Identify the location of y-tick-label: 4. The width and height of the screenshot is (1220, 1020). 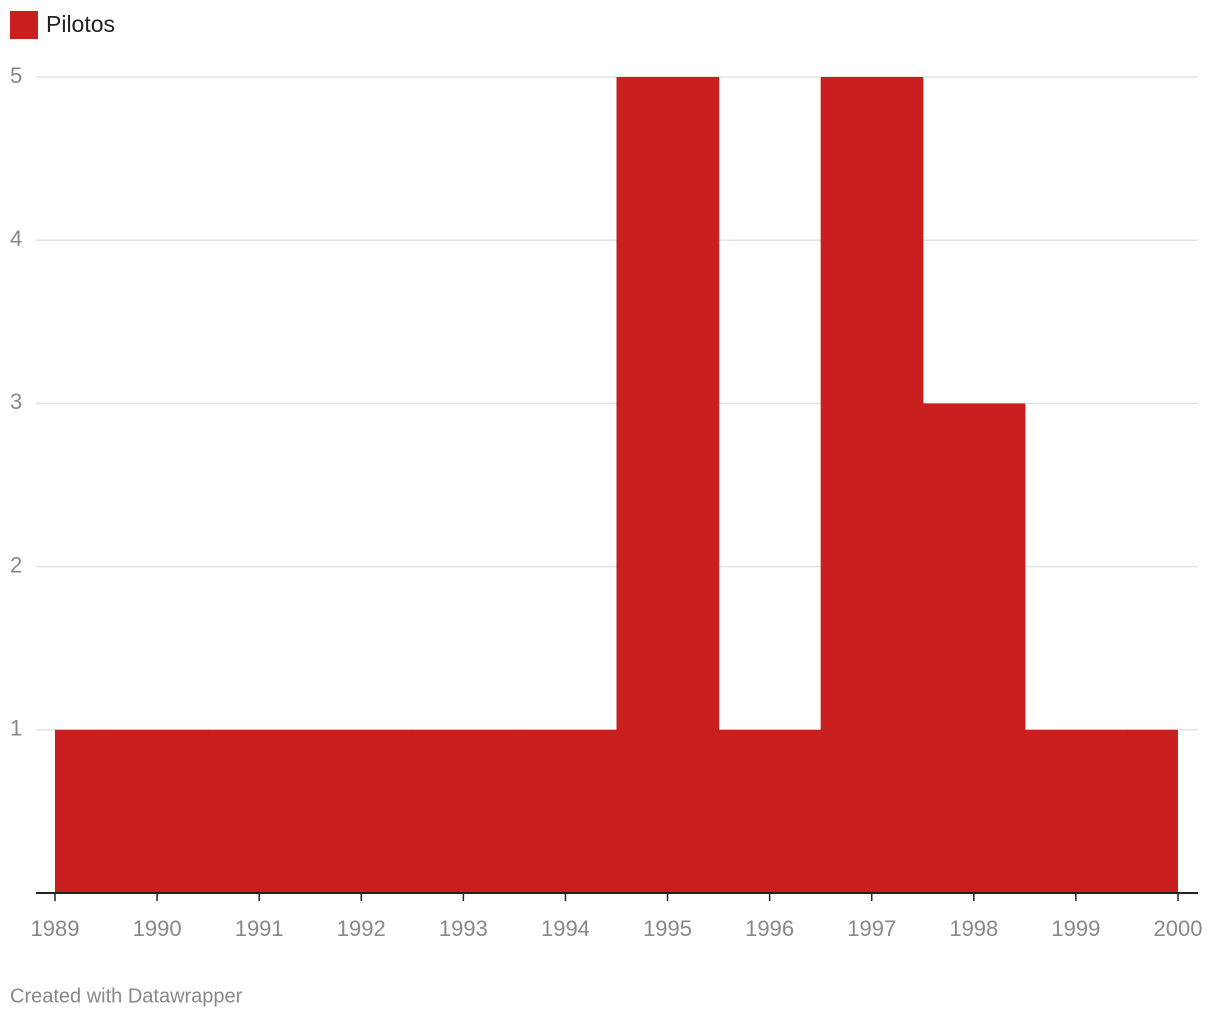
(16, 238).